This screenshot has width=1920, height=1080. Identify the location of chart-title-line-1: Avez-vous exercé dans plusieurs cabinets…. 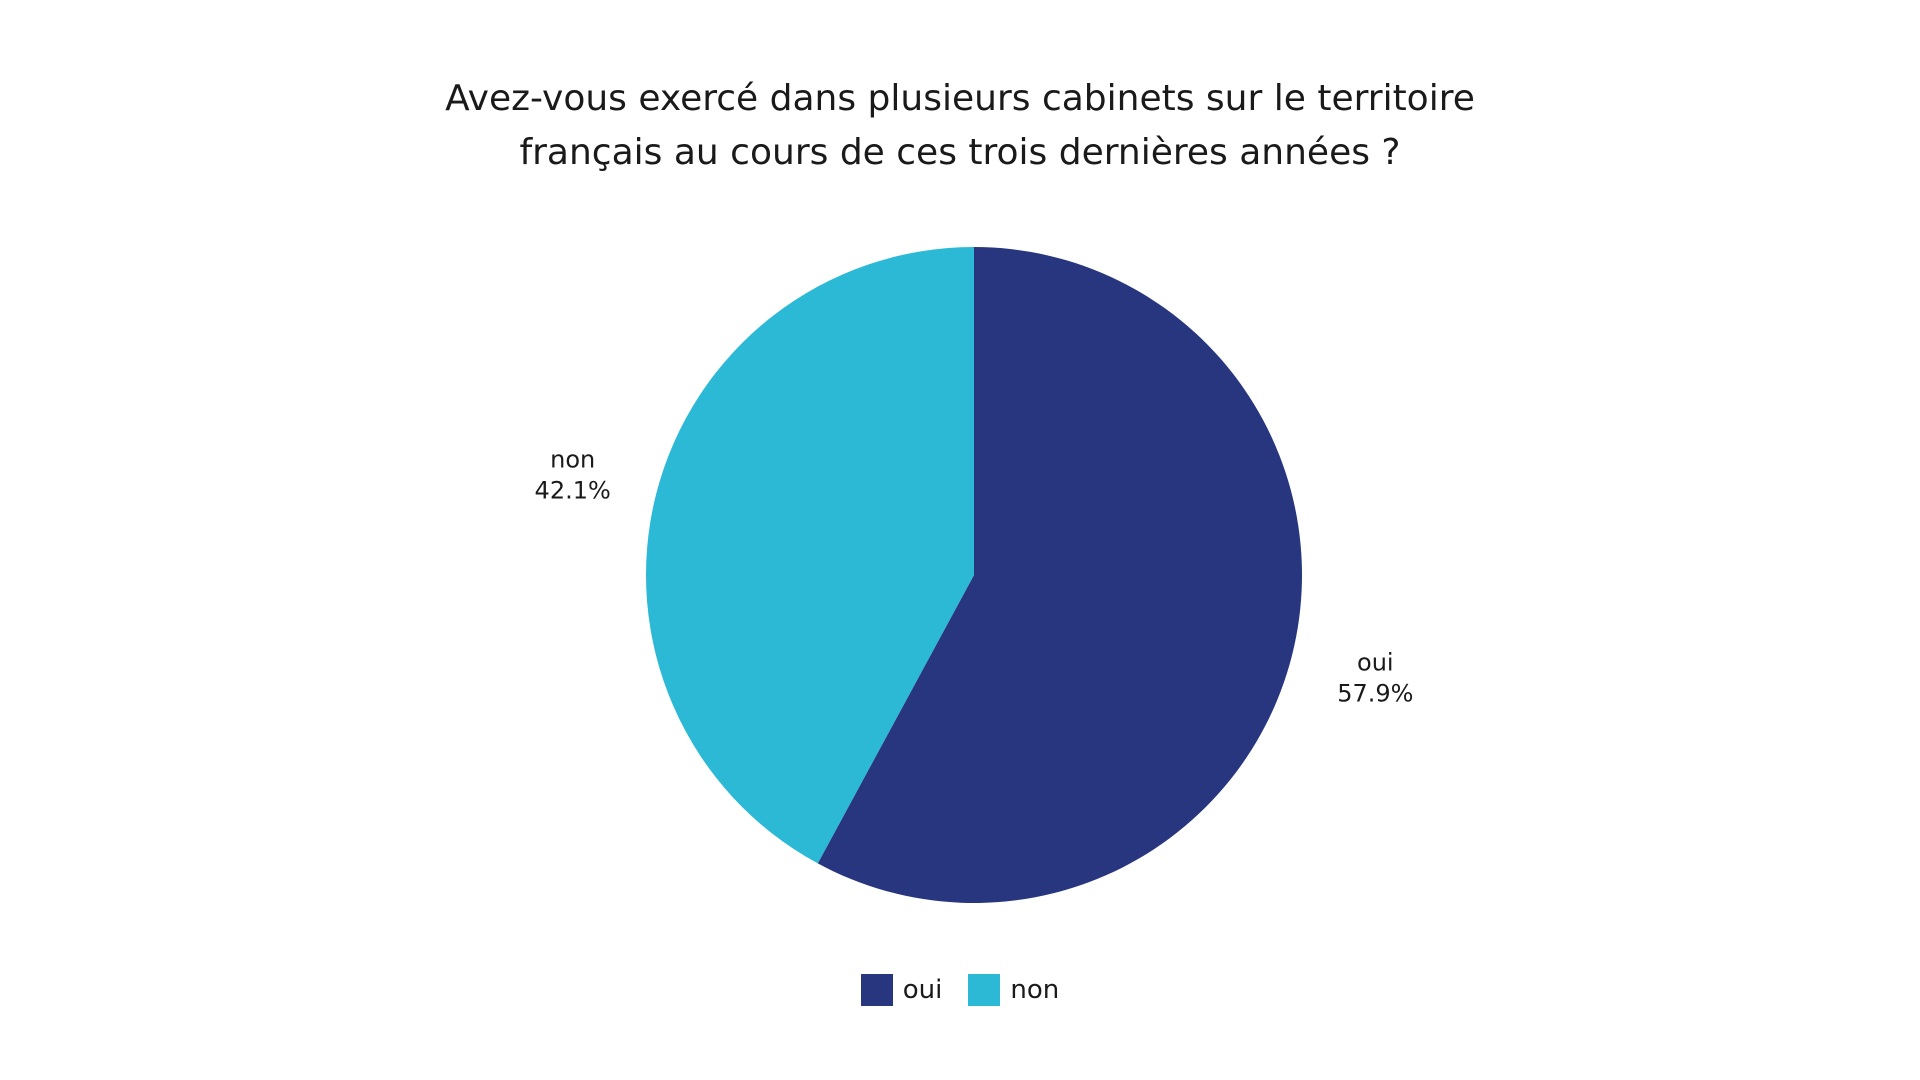
(960, 98).